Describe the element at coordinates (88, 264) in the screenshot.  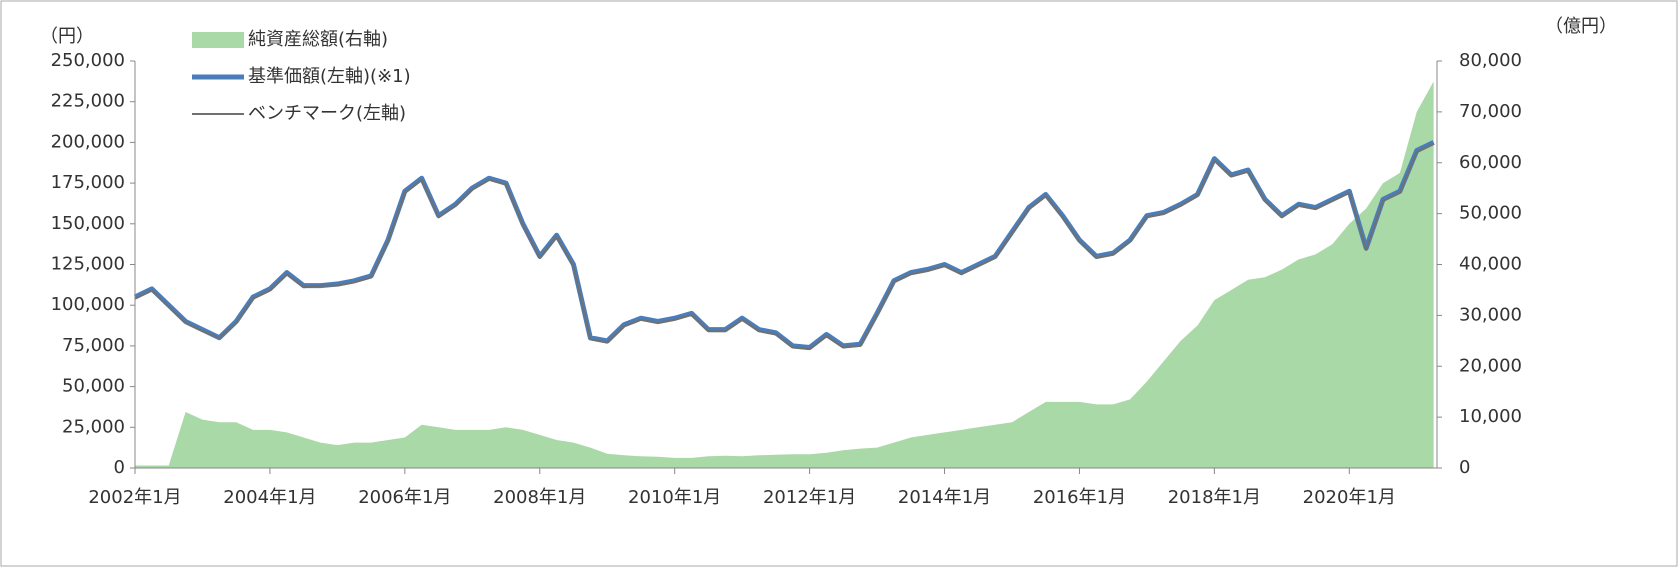
I see `y-tick-label: 125,000` at that location.